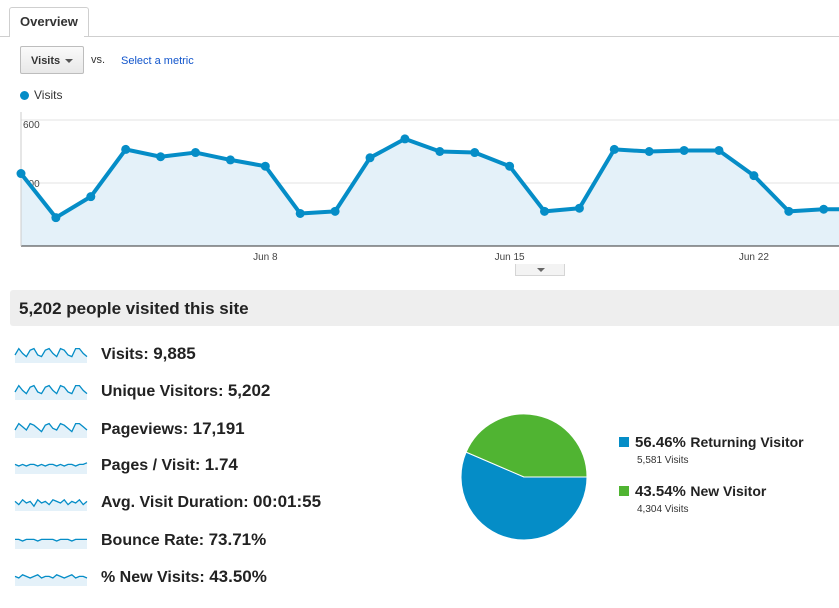  I want to click on x-tick-label: Jun 15, so click(510, 257).